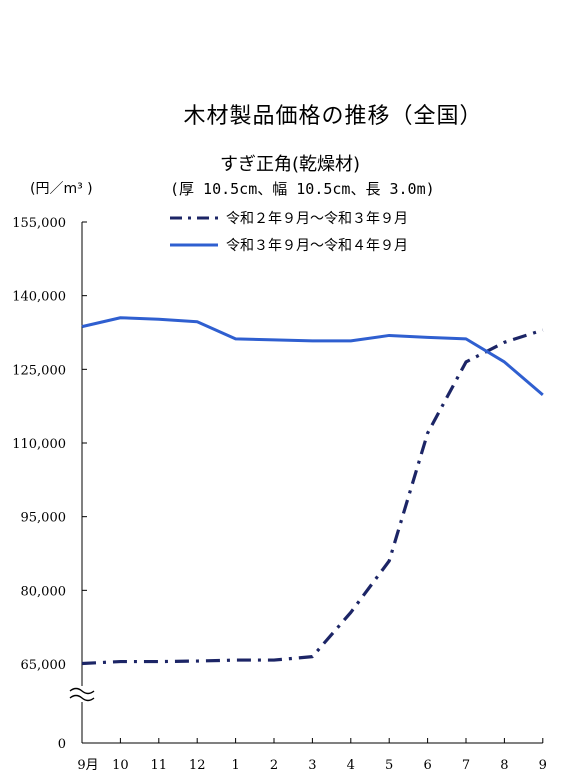 The width and height of the screenshot is (586, 781). I want to click on chart-subtitle: すぎ正角(乾燥材), so click(290, 164).